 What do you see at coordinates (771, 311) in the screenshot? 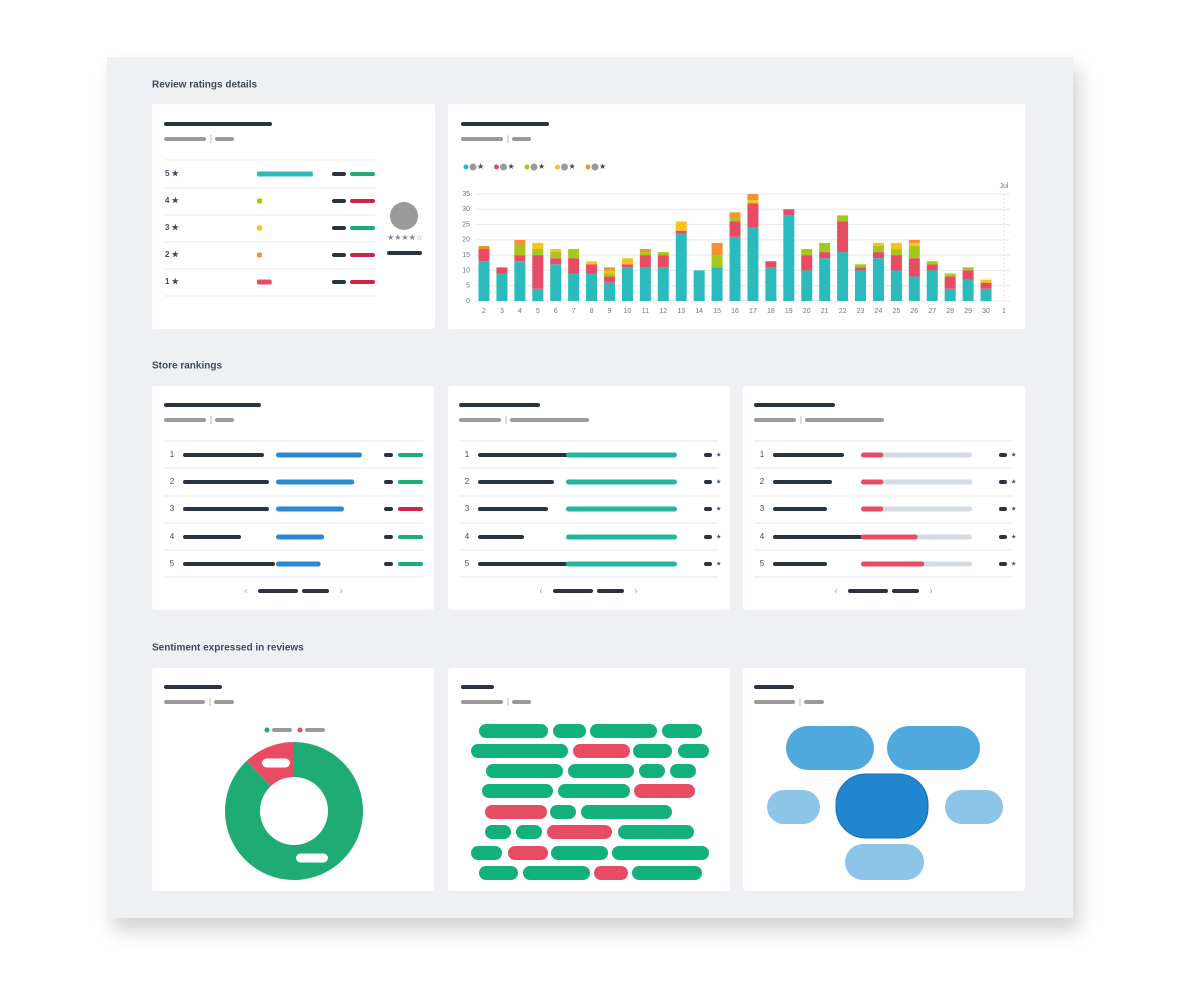
I see `x-tick-label: 18` at bounding box center [771, 311].